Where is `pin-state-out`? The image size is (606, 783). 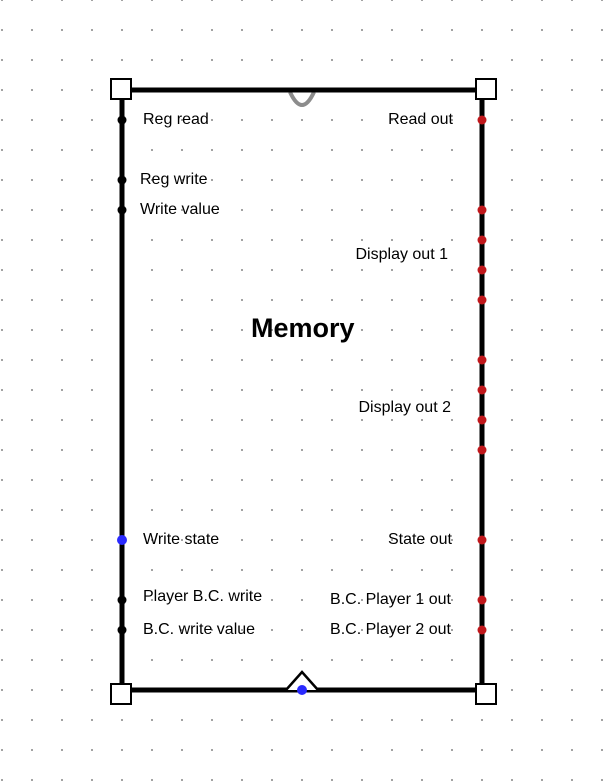 pin-state-out is located at coordinates (482, 540).